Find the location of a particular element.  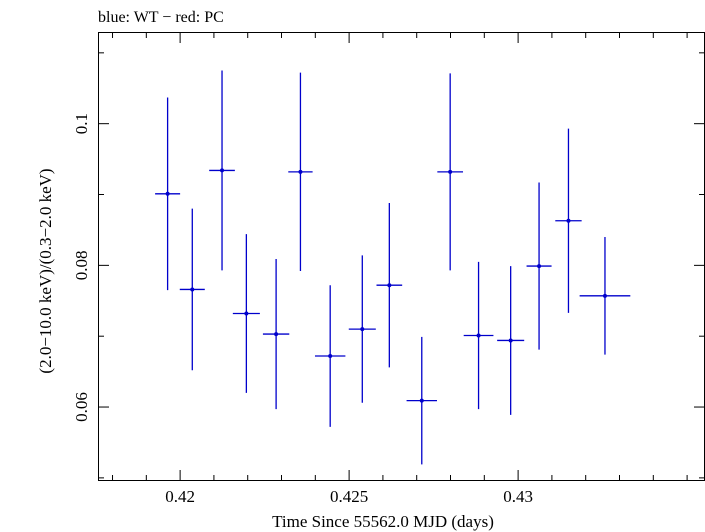

y-tick-label: 0.08 is located at coordinates (81, 265).